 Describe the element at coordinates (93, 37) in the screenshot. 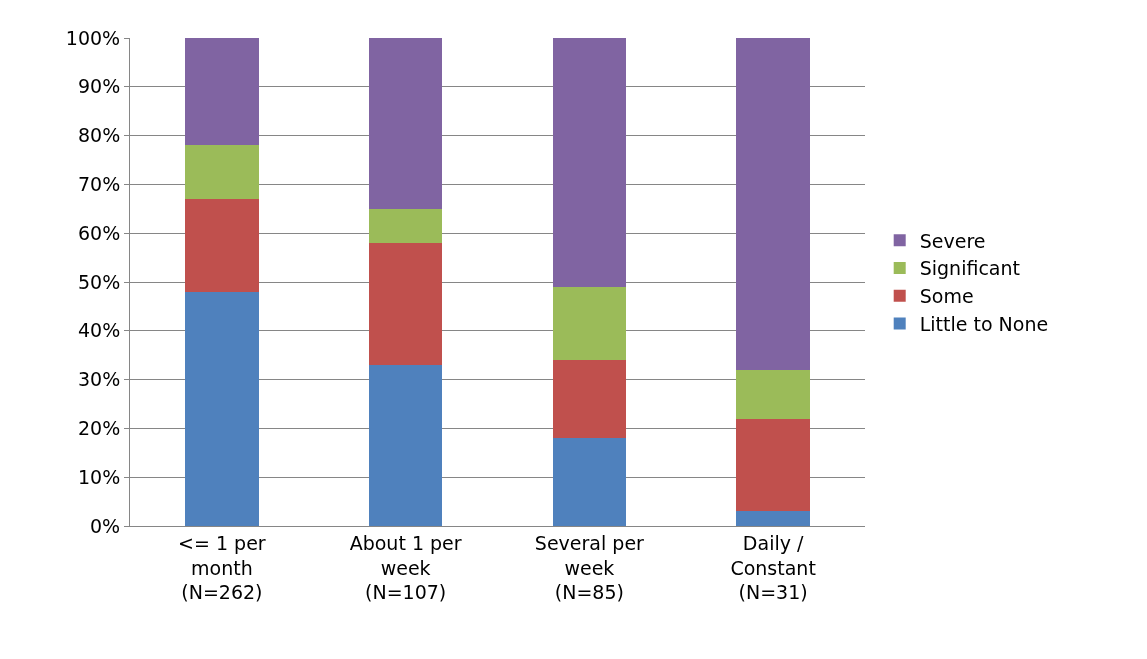

I see `y-tick-label: 100%` at that location.